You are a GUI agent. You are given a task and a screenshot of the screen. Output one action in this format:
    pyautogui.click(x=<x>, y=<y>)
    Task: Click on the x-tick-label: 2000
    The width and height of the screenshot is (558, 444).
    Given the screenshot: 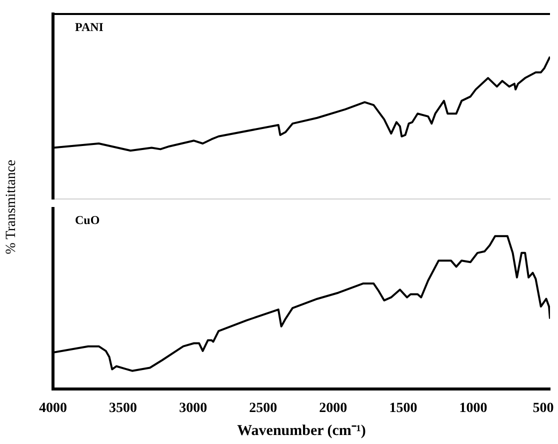 What is the action you would take?
    pyautogui.click(x=333, y=408)
    